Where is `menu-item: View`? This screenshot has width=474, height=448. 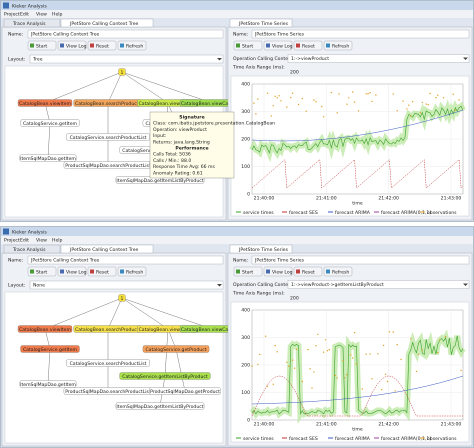 menu-item: View is located at coordinates (41, 241).